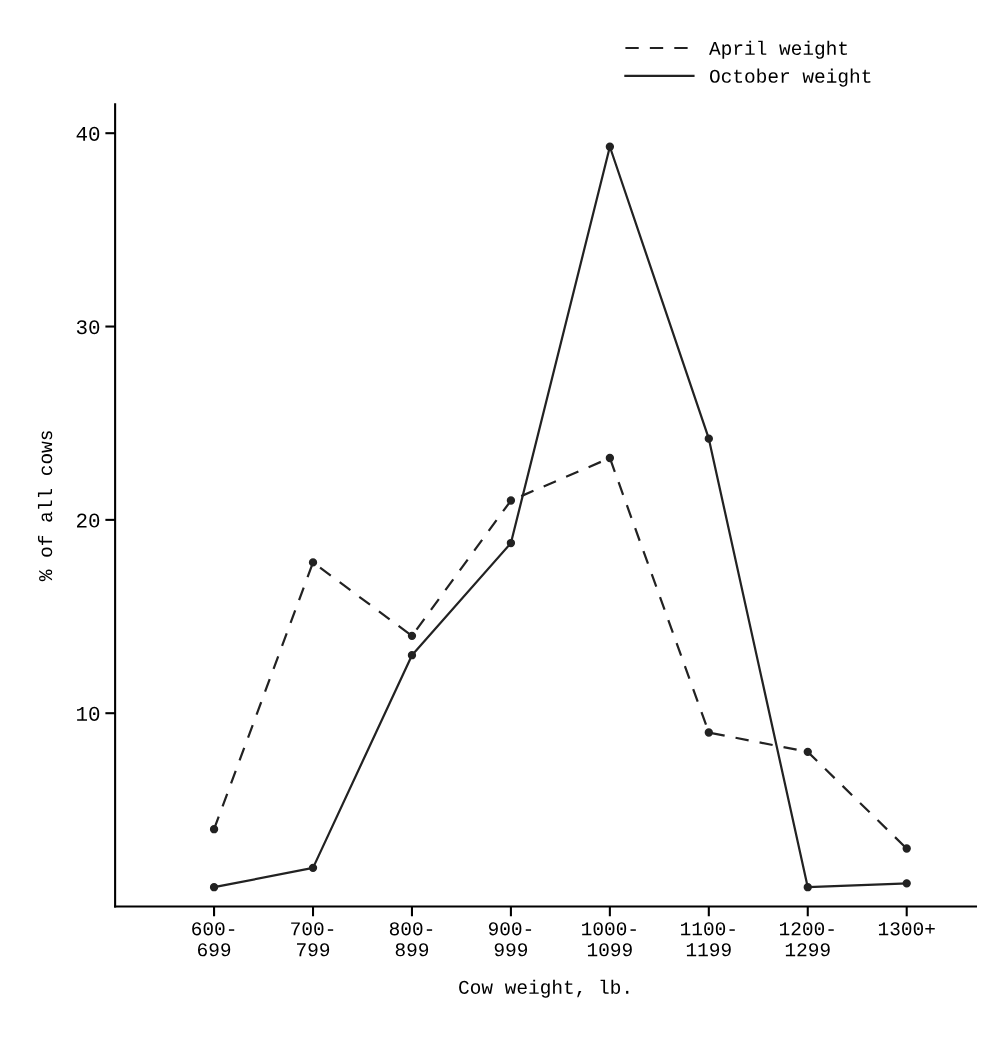  What do you see at coordinates (790, 77) in the screenshot?
I see `legend-label: October weight` at bounding box center [790, 77].